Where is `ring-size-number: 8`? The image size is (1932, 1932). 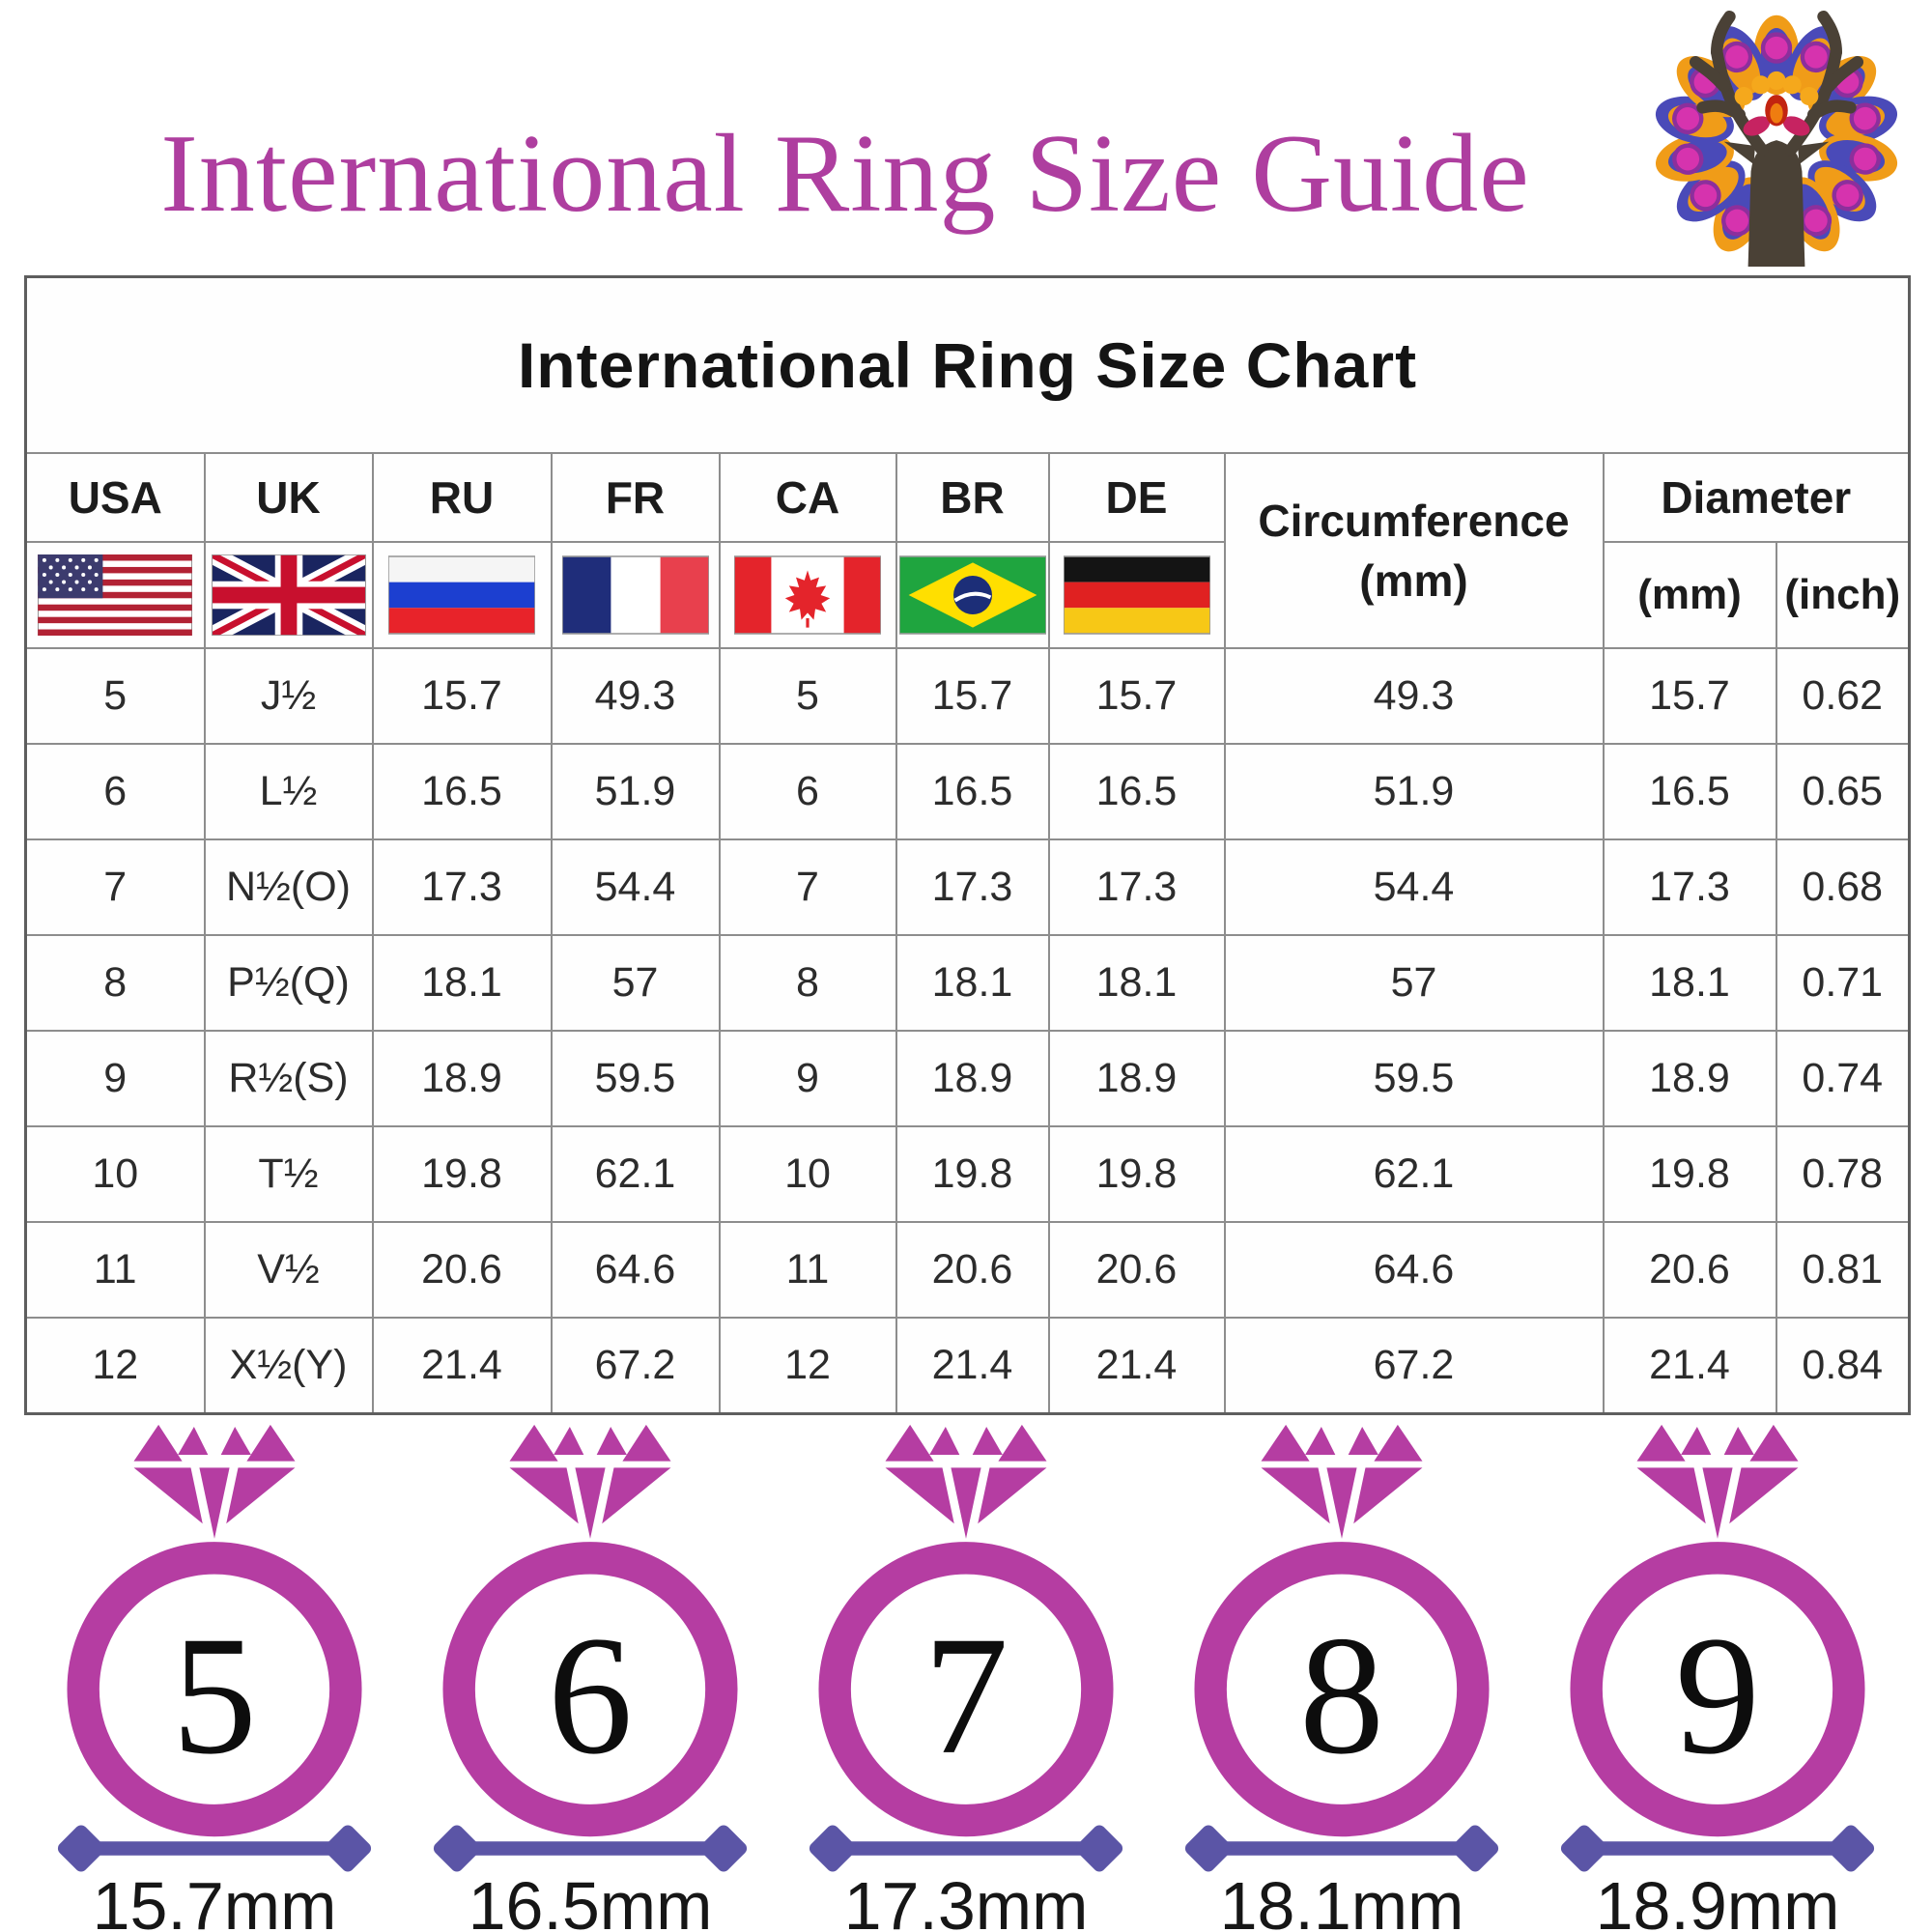 ring-size-number: 8 is located at coordinates (1341, 1696).